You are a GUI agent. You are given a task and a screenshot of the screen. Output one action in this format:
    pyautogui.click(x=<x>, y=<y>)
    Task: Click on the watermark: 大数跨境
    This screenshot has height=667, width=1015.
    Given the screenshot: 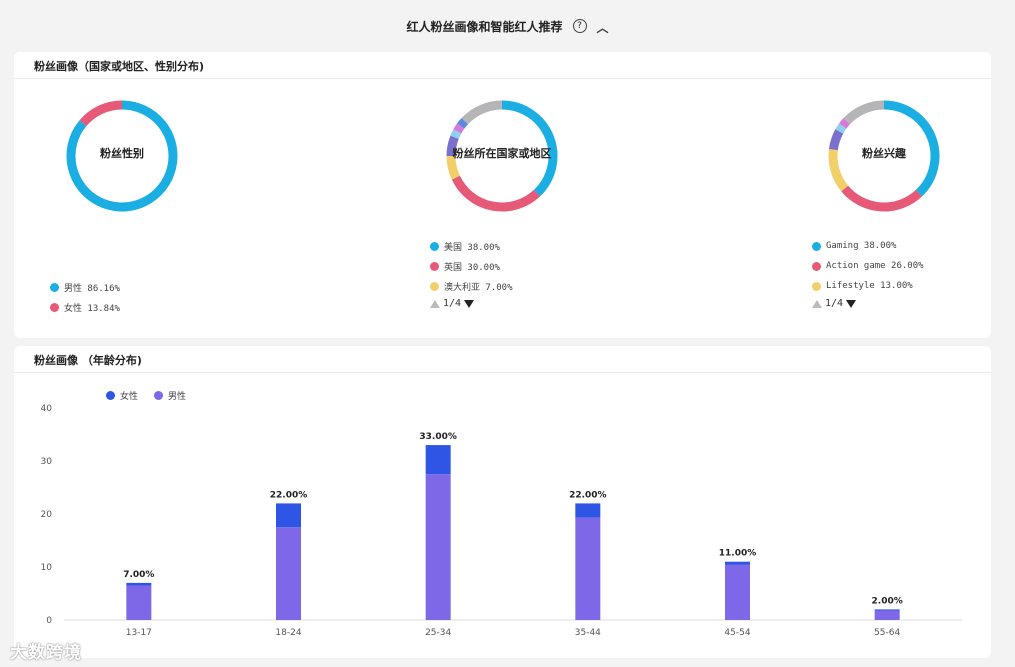 What is the action you would take?
    pyautogui.click(x=46, y=653)
    